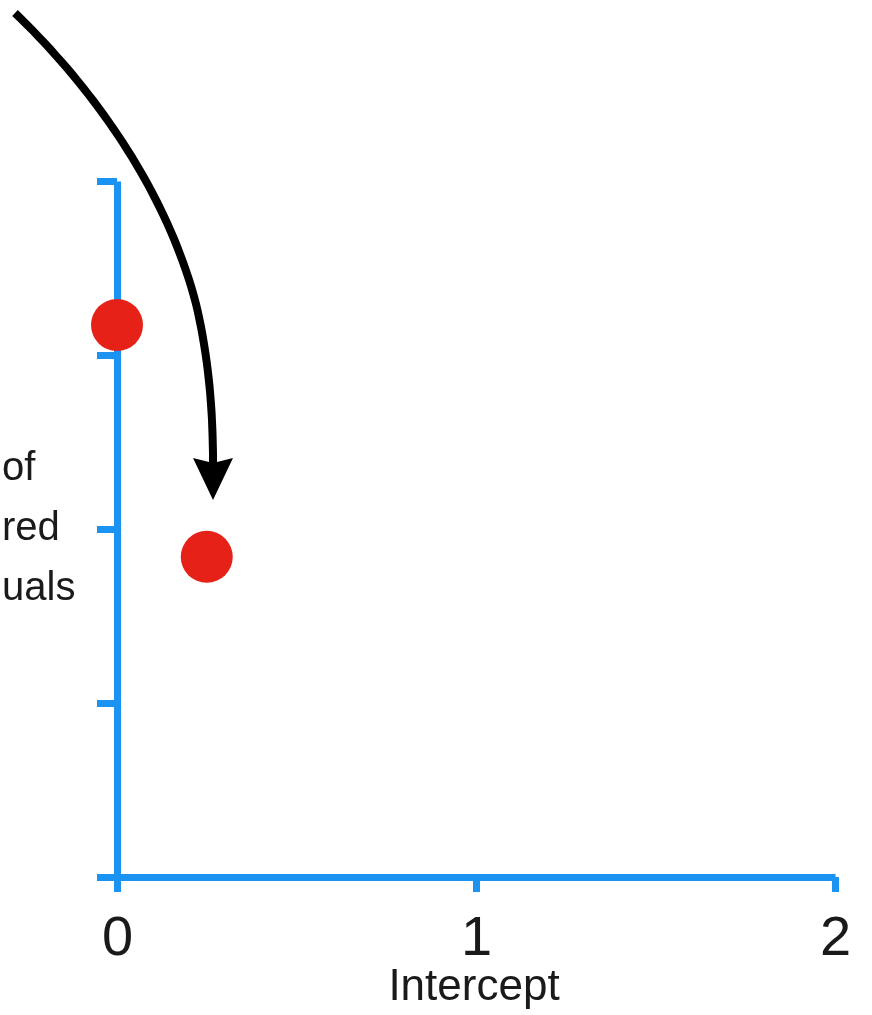 This screenshot has width=872, height=1015. I want to click on y-axis-title: of red uals, so click(39, 526).